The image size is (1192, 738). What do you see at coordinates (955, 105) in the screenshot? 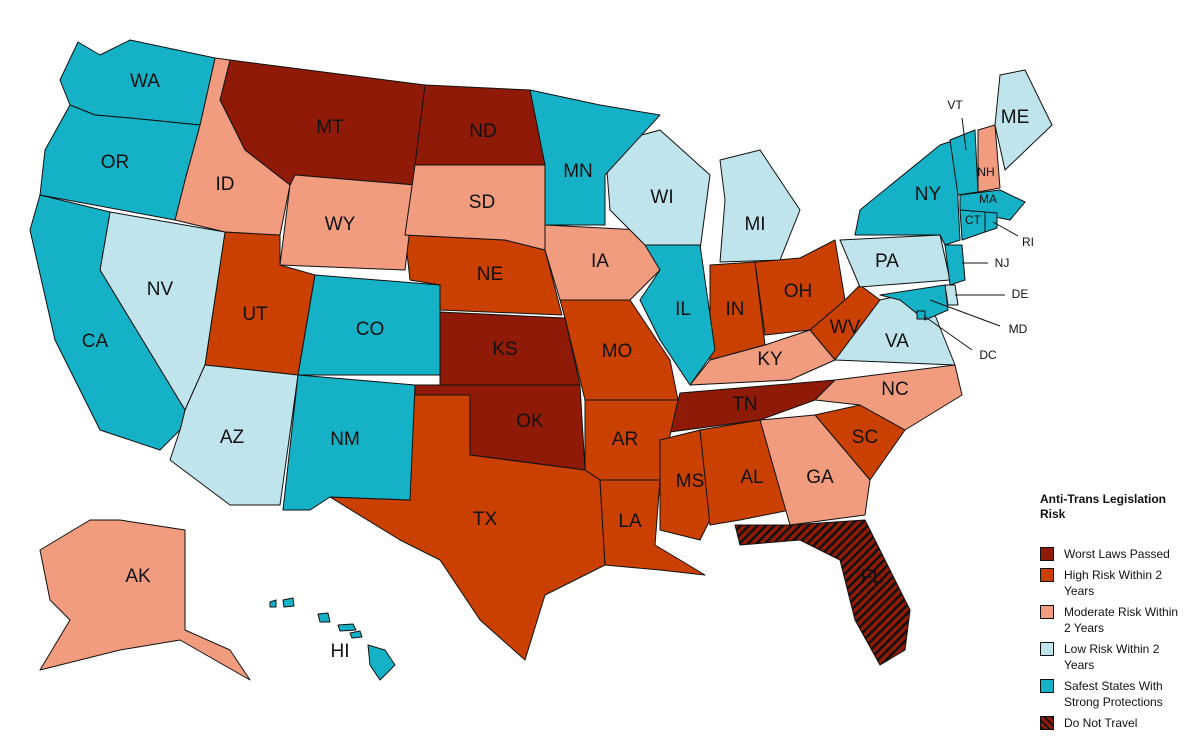
I see `state-label: VT` at bounding box center [955, 105].